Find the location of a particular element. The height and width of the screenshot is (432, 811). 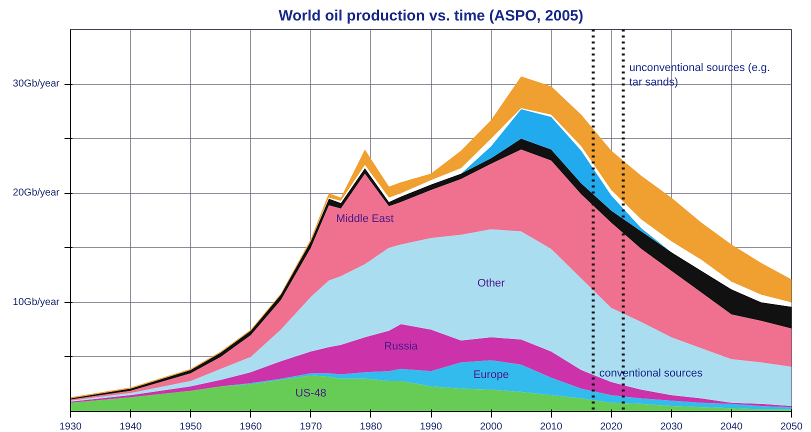

x-tick-label: 1940 is located at coordinates (130, 427).